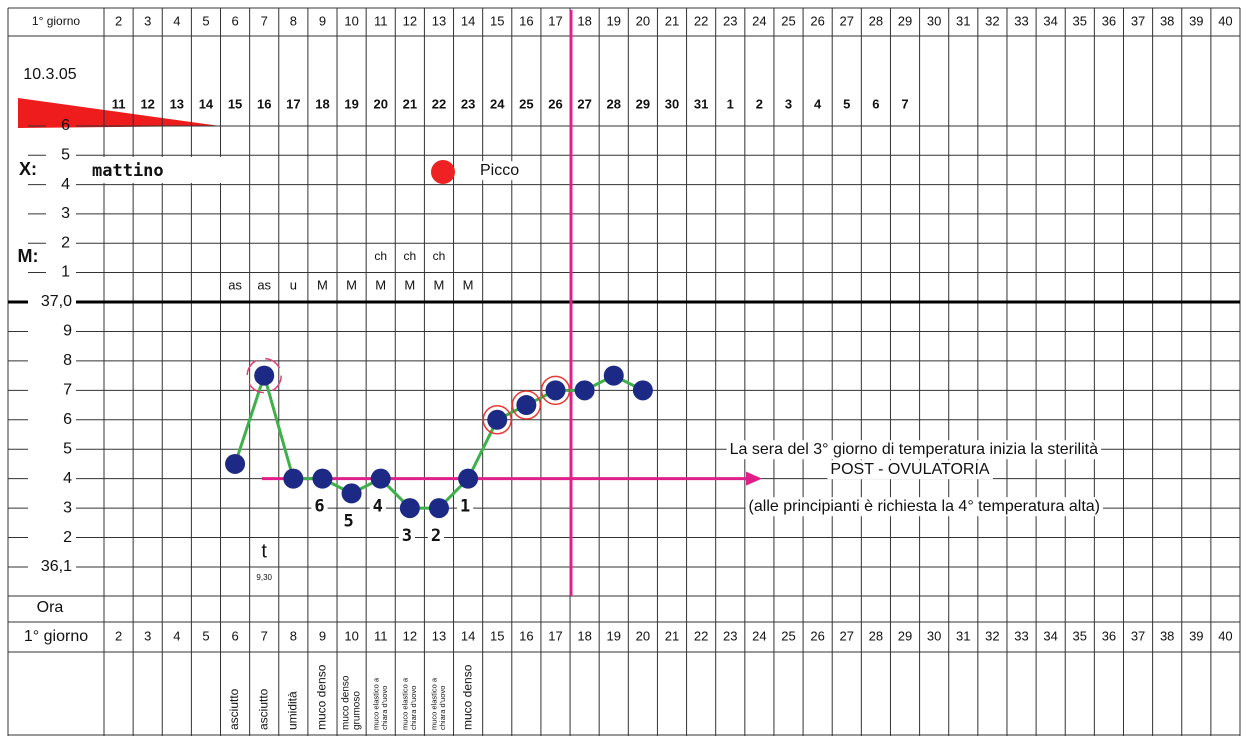 This screenshot has height=736, width=1248. What do you see at coordinates (875, 103) in the screenshot?
I see `calendar-date: 6` at bounding box center [875, 103].